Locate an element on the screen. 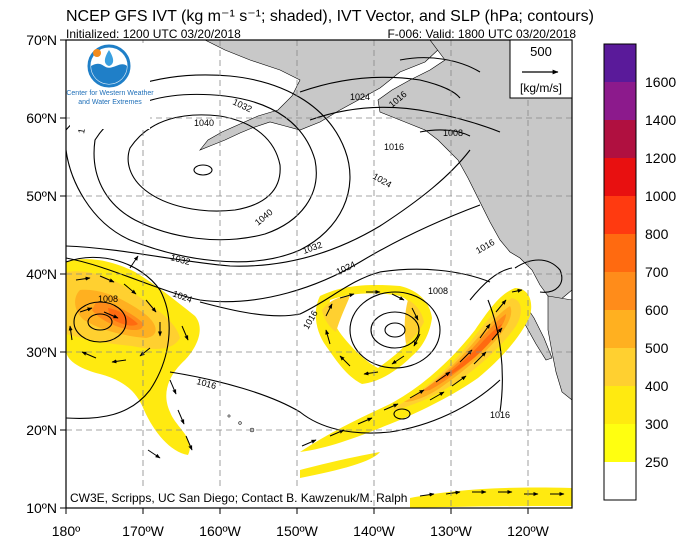 This screenshot has width=680, height=554. initialized-time: Initialized: 1200 UTC 03/20/2018 is located at coordinates (153, 34).